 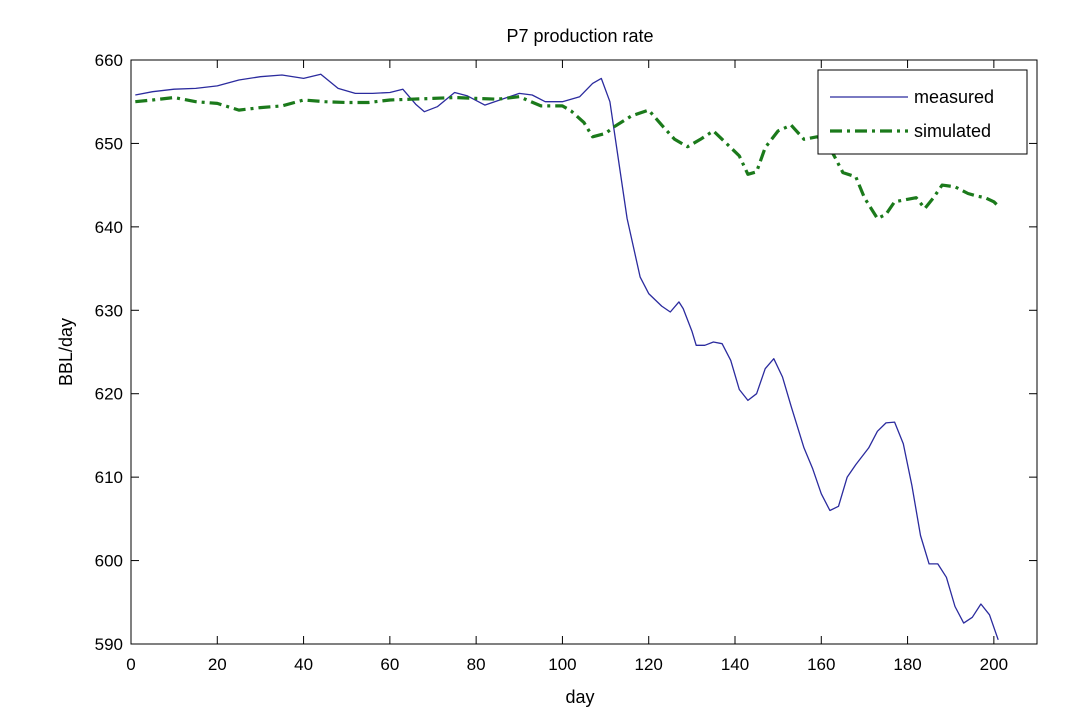 I want to click on y-tick-label: 650, so click(x=109, y=143).